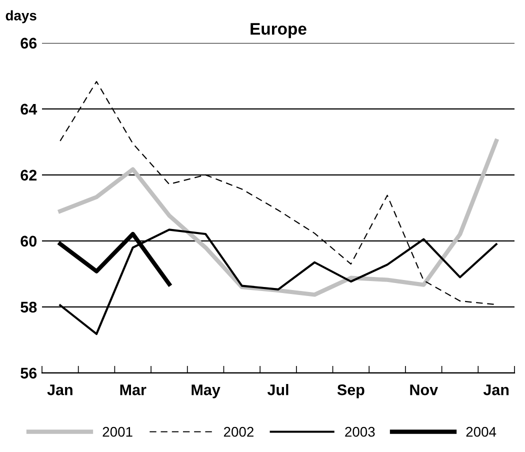  I want to click on chart-title: Europe, so click(278, 30).